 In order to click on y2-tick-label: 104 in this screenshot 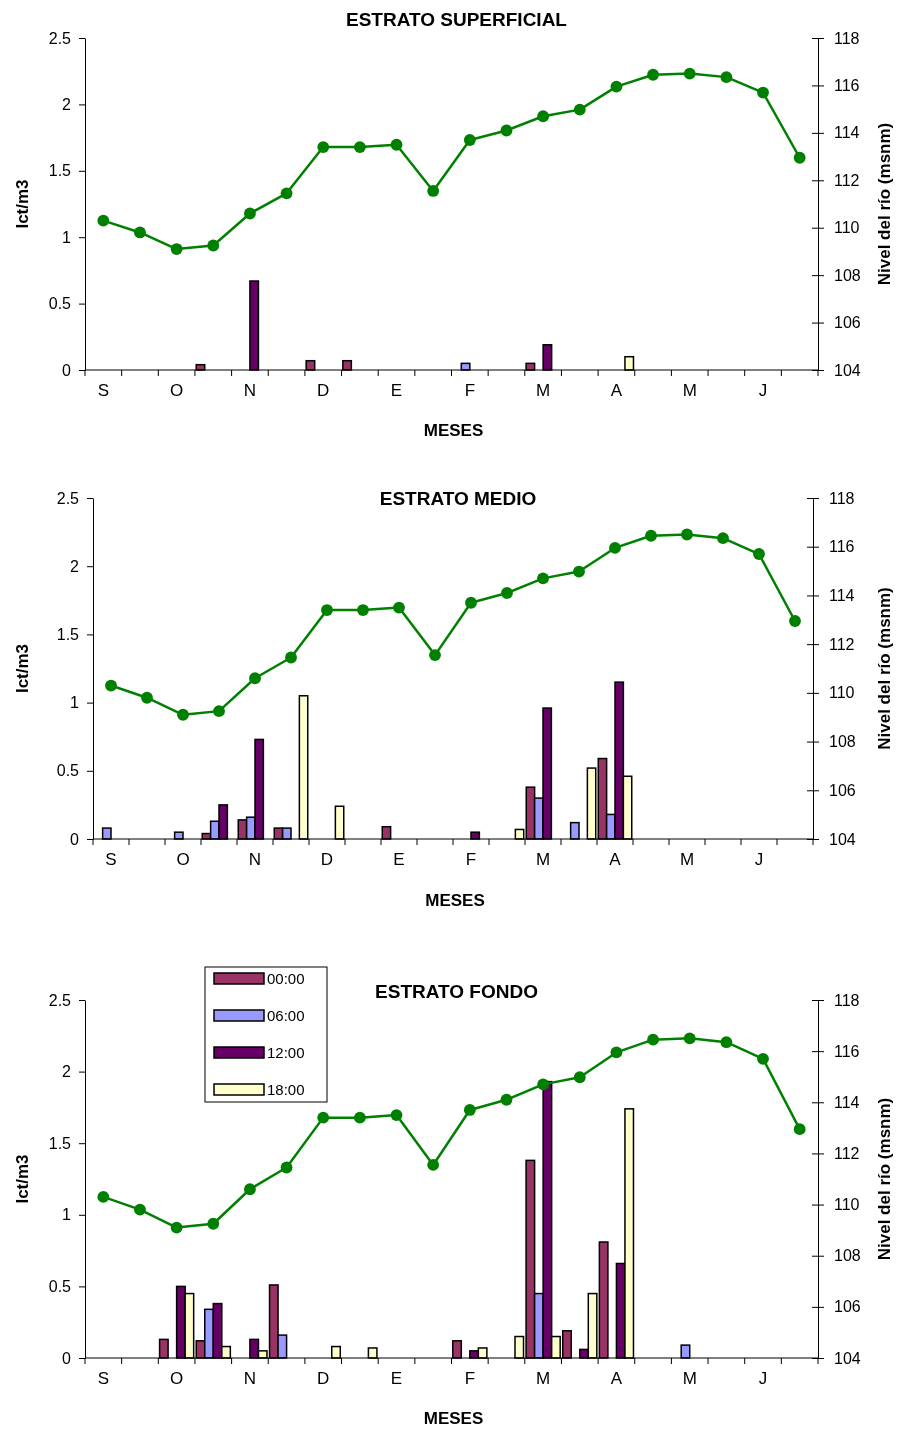, I will do `click(842, 839)`.